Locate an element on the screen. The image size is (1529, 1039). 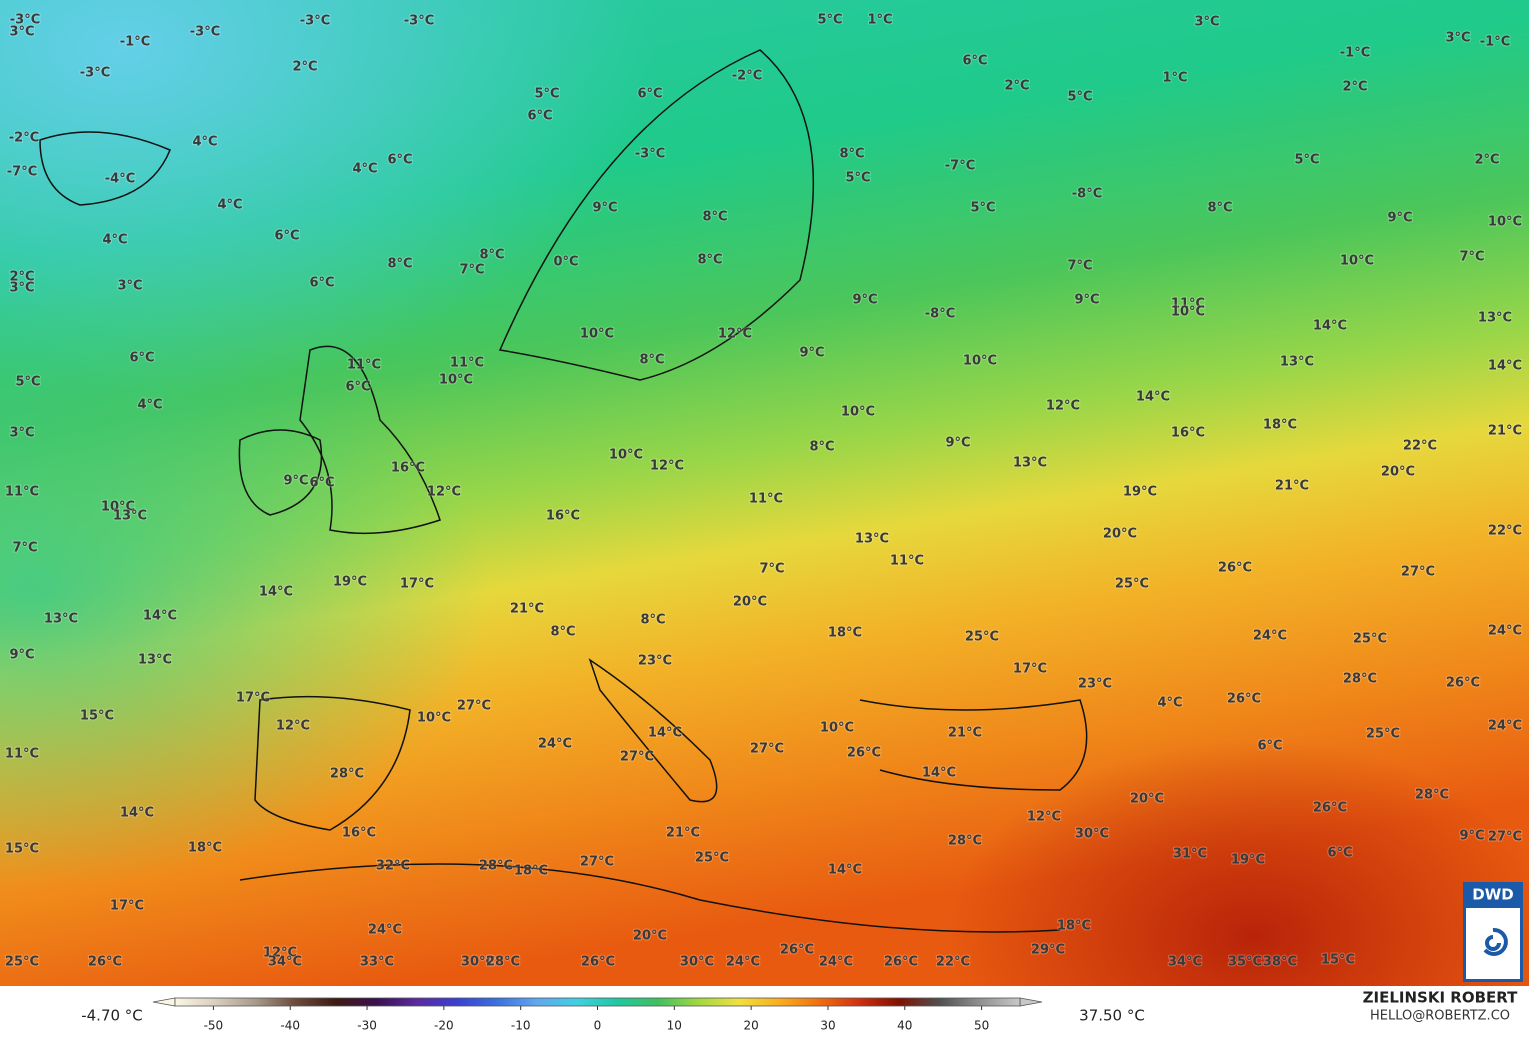
temperature-label: 18°C is located at coordinates (531, 871).